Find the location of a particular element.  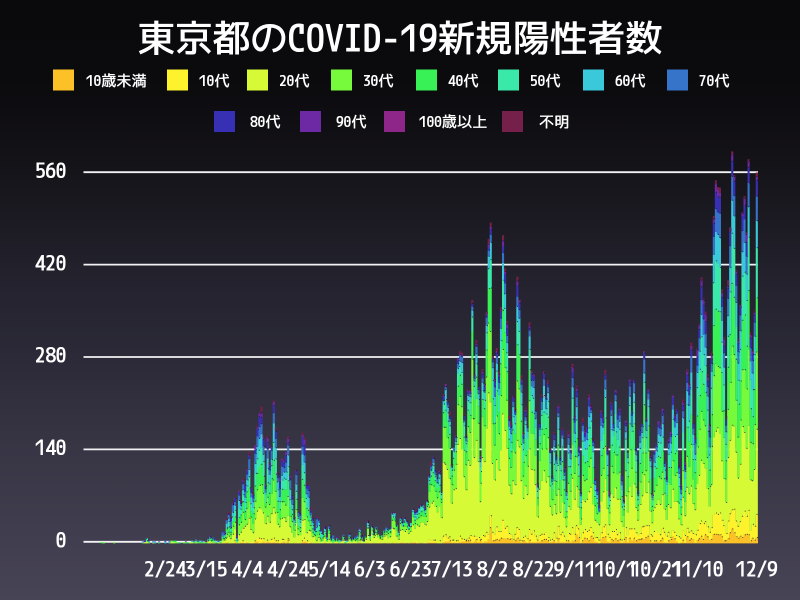

svg-text: 5/14 is located at coordinates (329, 569).